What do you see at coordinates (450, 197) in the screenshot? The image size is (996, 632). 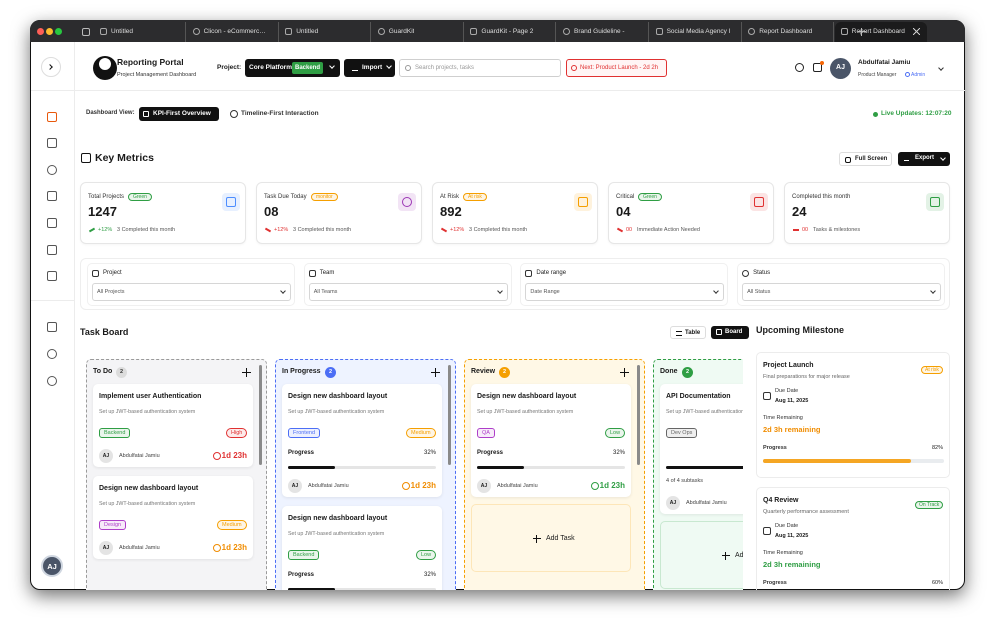 I see `metric-label: At Risk` at bounding box center [450, 197].